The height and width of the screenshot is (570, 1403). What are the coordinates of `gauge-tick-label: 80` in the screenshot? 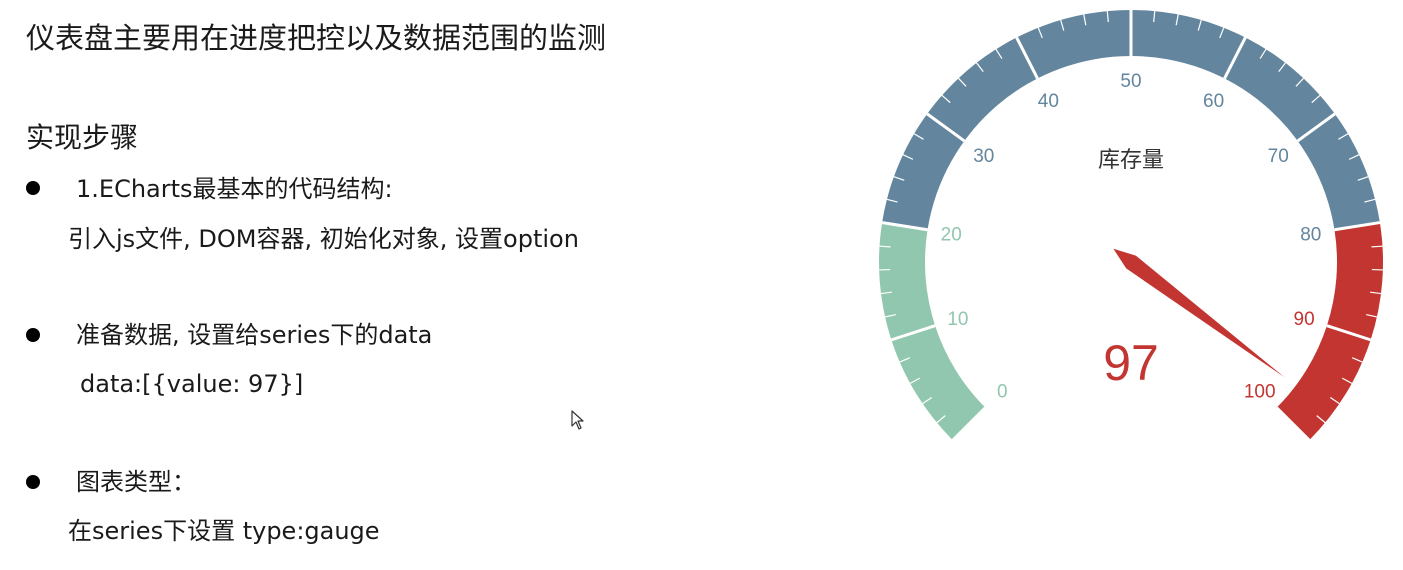 It's located at (1310, 235).